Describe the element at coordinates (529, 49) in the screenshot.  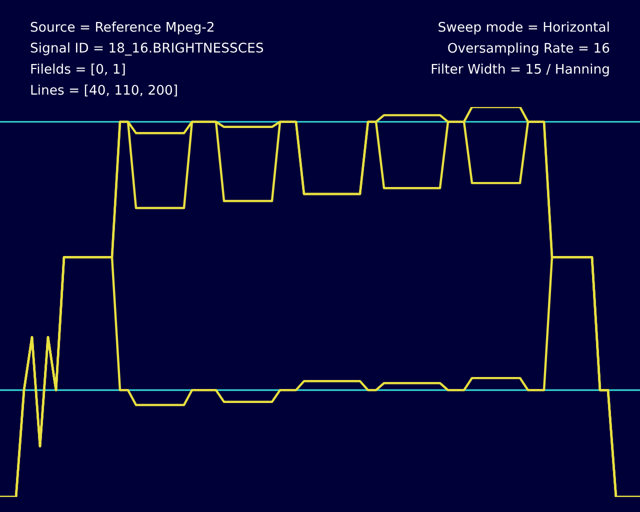
I see `text: Oversampling Rate = 16` at that location.